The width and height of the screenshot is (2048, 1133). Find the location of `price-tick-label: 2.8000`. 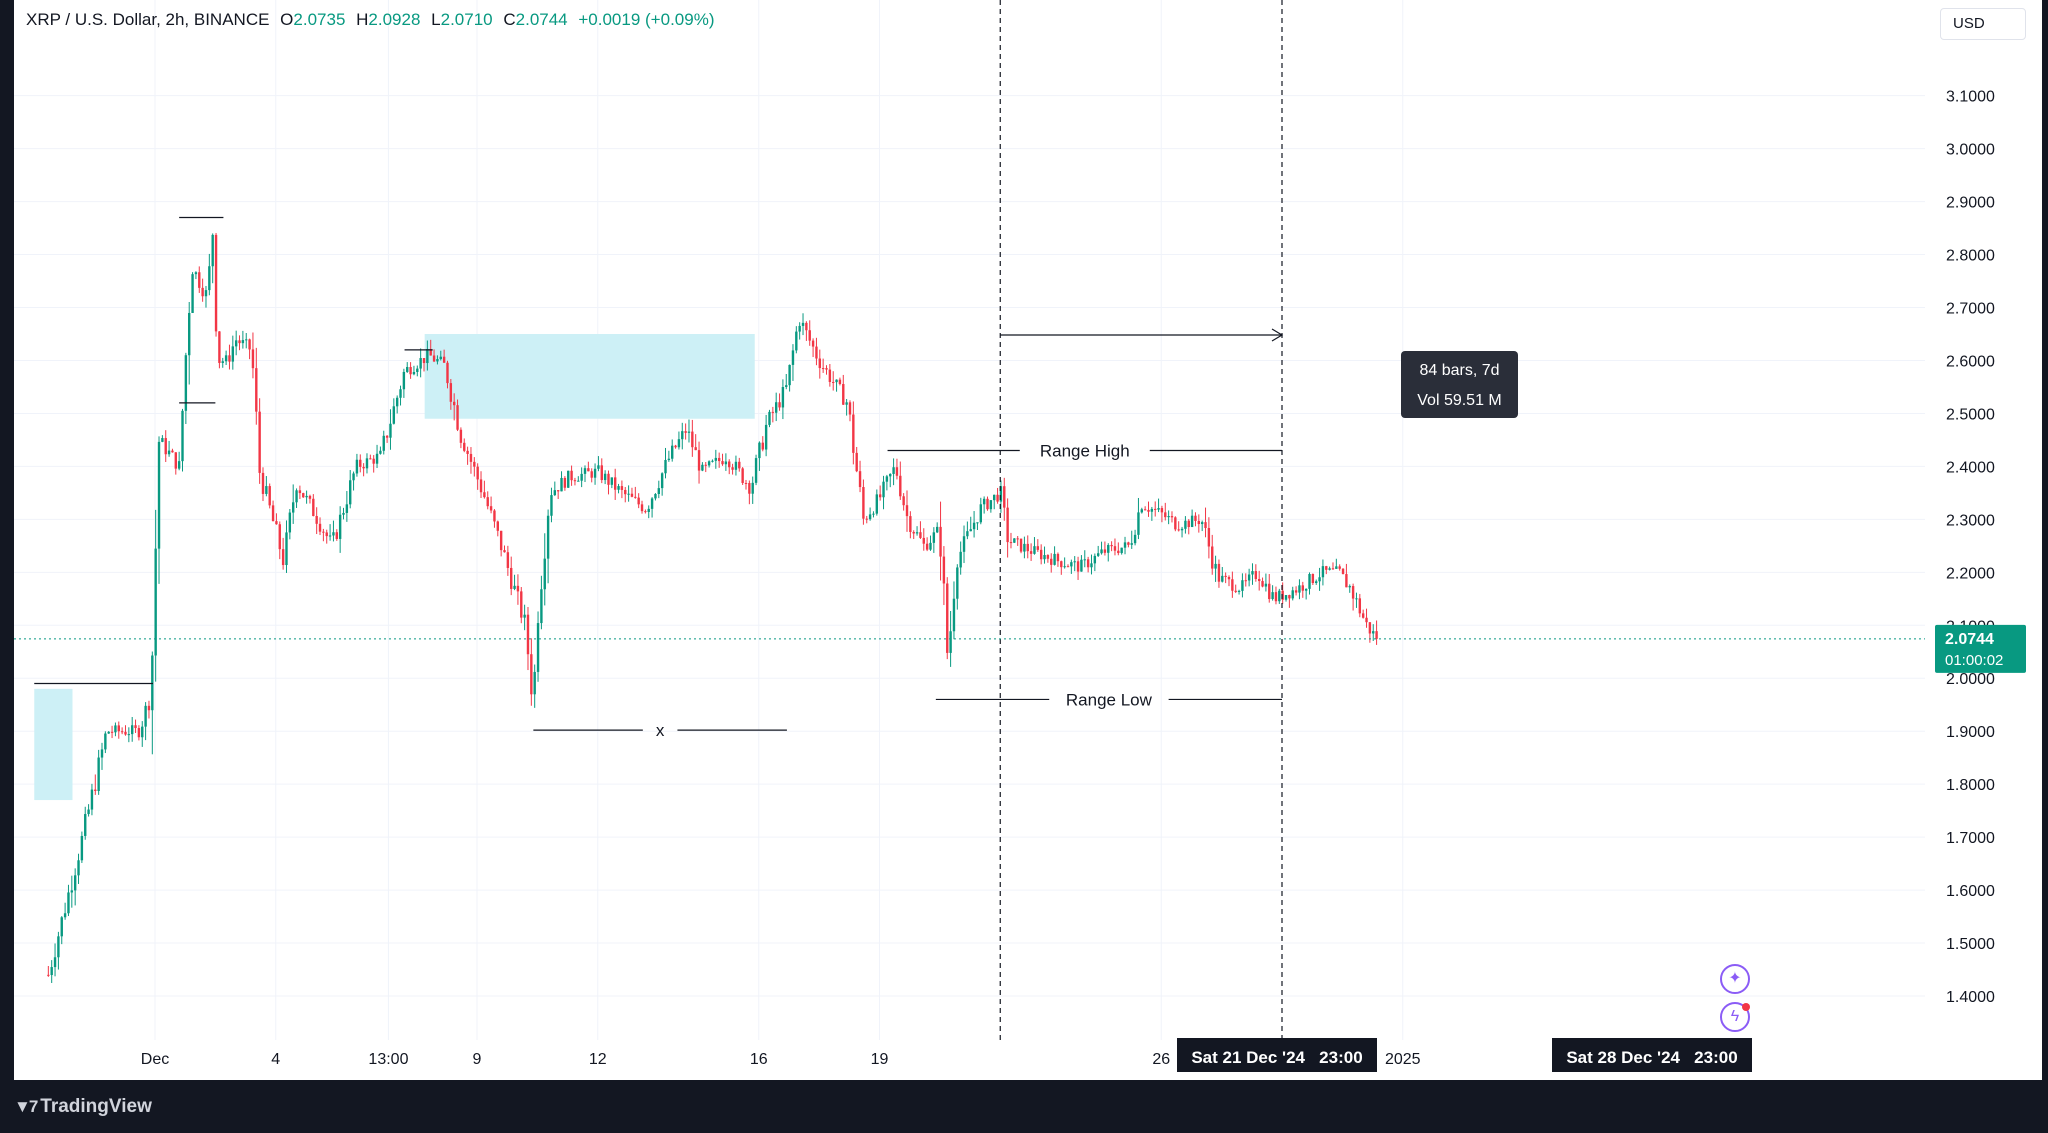

price-tick-label: 2.8000 is located at coordinates (1970, 256).